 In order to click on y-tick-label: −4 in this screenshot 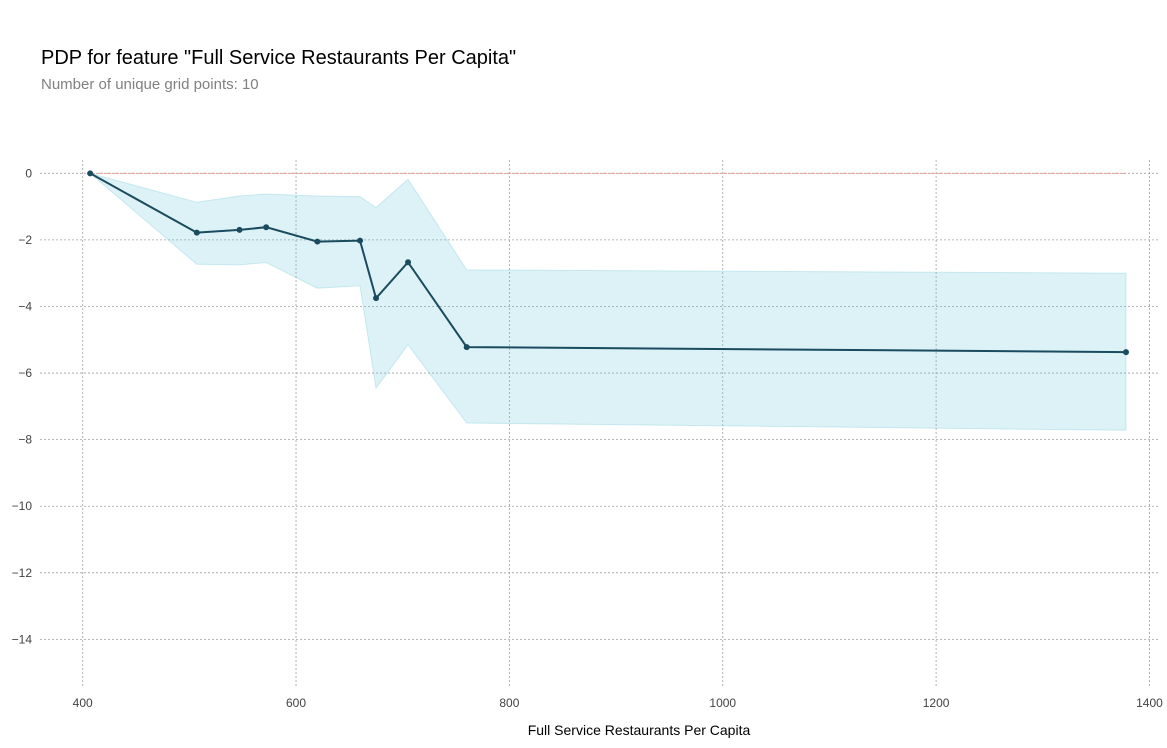, I will do `click(25, 306)`.